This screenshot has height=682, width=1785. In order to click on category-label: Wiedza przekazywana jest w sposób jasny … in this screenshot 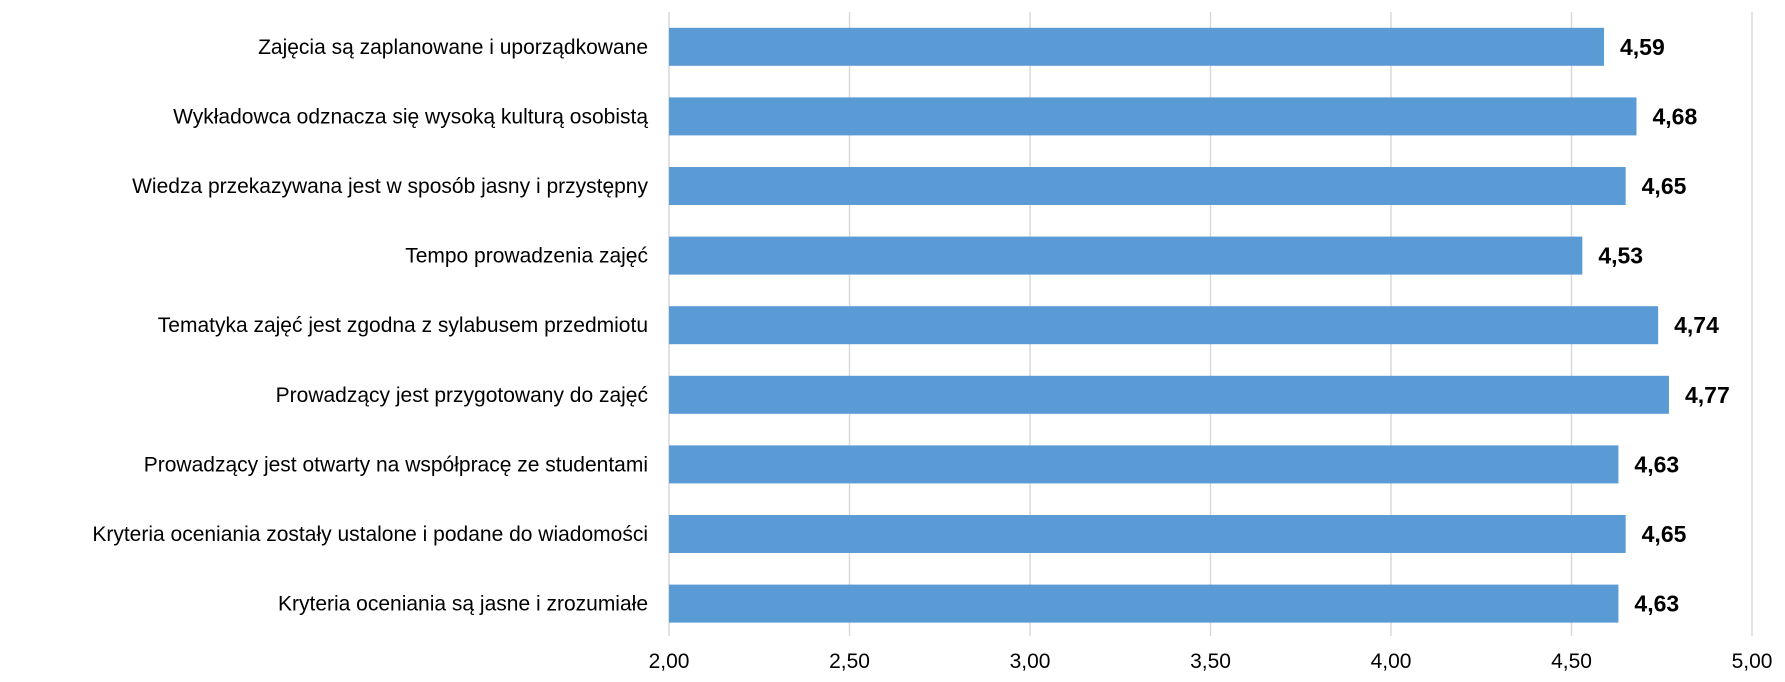, I will do `click(390, 186)`.